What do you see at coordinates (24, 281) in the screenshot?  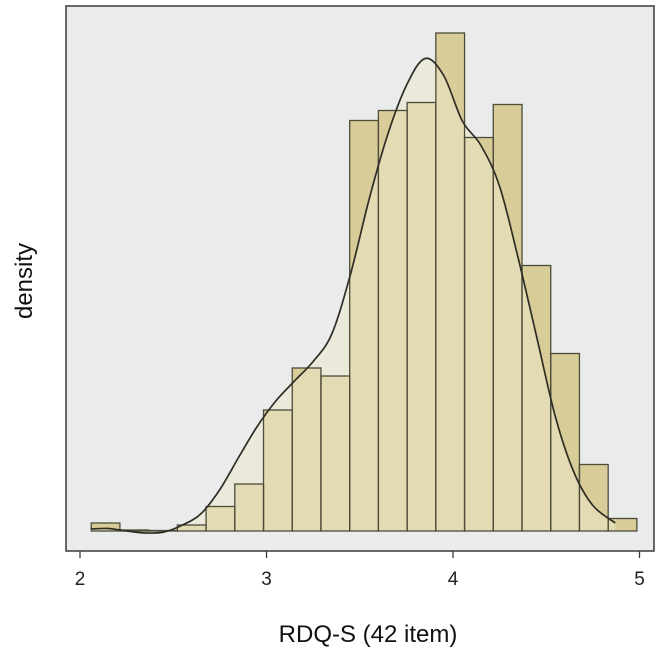 I see `y-axis-title: density` at bounding box center [24, 281].